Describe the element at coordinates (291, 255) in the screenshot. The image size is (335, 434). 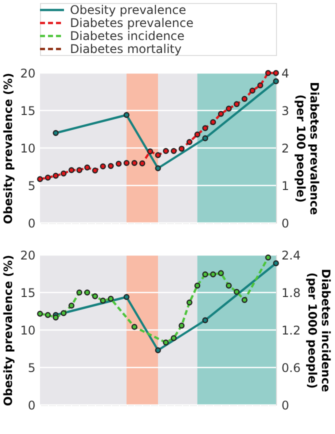
I see `y2-tick-label: 2.4` at that location.